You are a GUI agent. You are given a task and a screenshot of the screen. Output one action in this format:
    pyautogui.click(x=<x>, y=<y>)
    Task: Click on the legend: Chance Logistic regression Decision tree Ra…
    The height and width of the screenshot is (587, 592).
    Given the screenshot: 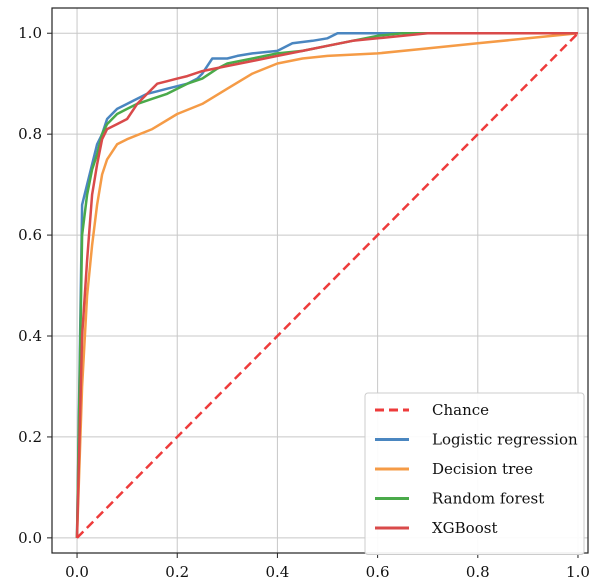 What is the action you would take?
    pyautogui.click(x=474, y=473)
    